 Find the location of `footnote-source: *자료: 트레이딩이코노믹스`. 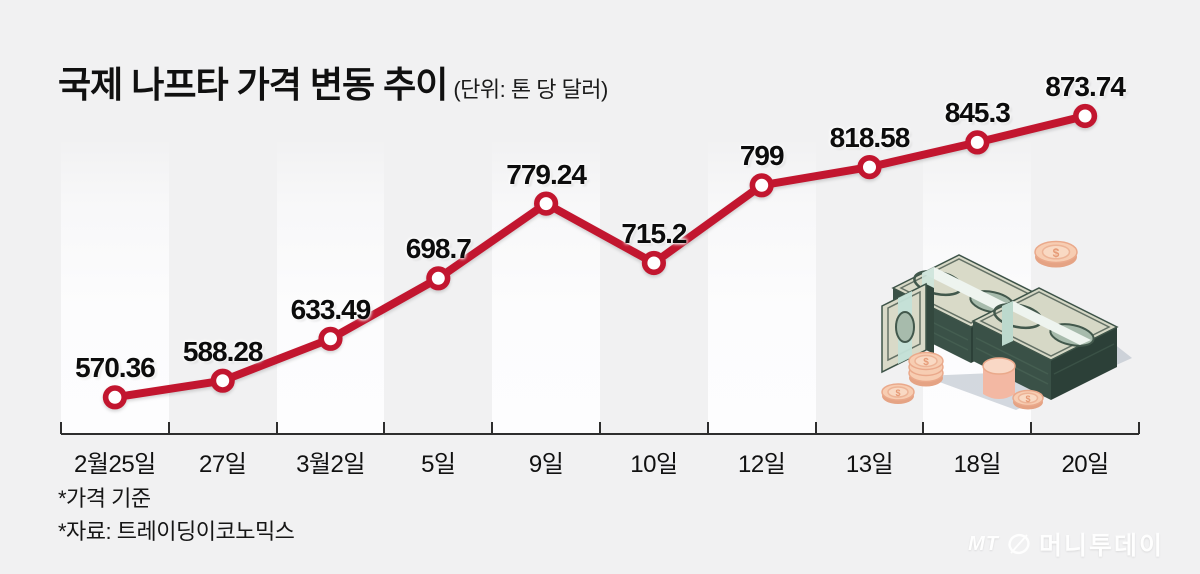

footnote-source: *자료: 트레이딩이코노믹스 is located at coordinates (176, 531).